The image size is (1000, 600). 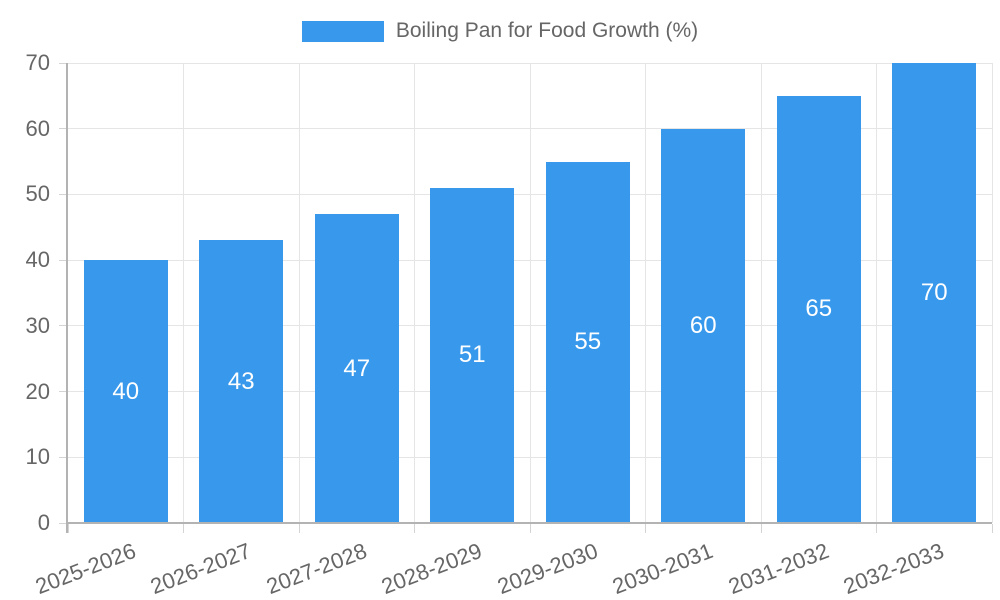 I want to click on bar-value-label: 51, so click(x=472, y=355).